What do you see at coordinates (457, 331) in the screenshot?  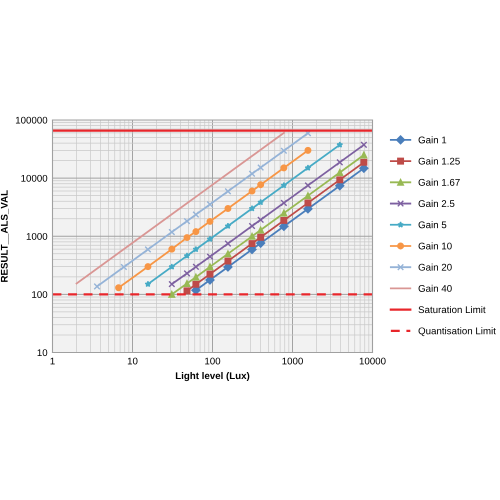 I see `legend-label: Quantisation Limit` at bounding box center [457, 331].